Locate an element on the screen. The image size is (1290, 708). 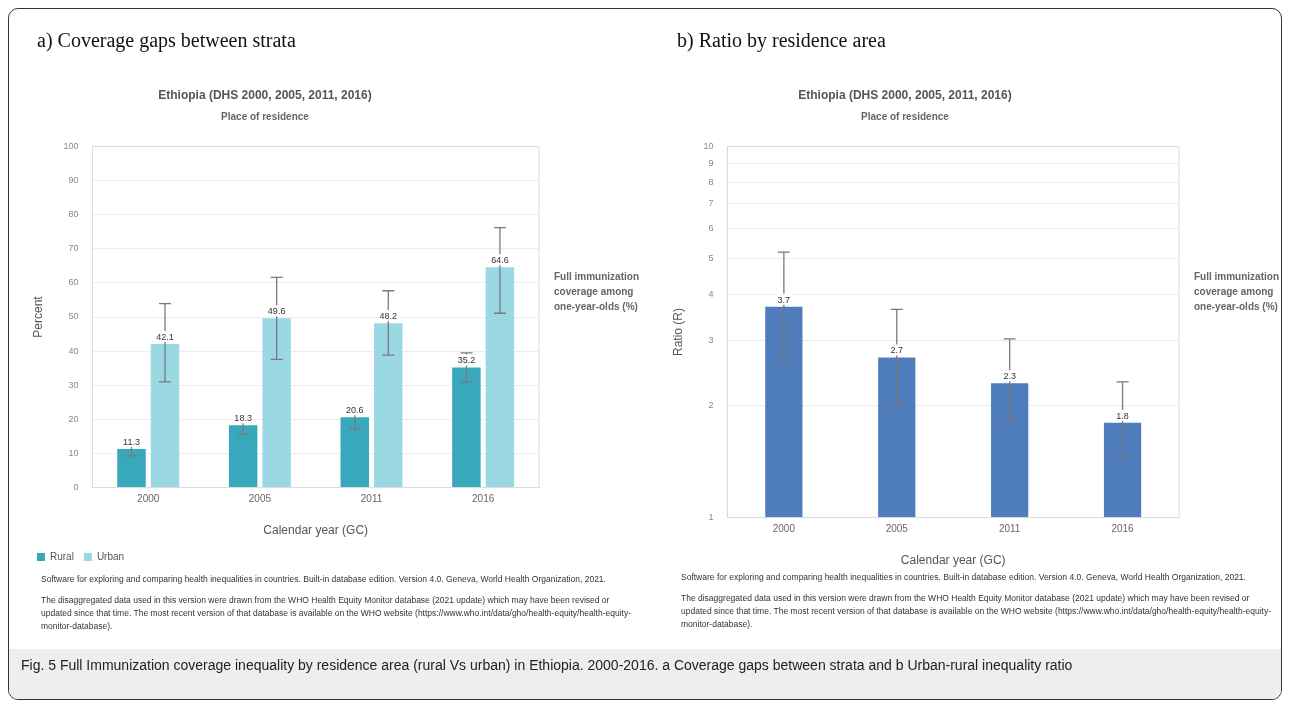
caption: Fig. 5 Full Immunization coverage inequality by residence area (rural Vs urban) in Ethiopia. 2000-2016. a Coverage gaps between strata and b Urban-rural inequality ratio is located at coordinates (645, 674).